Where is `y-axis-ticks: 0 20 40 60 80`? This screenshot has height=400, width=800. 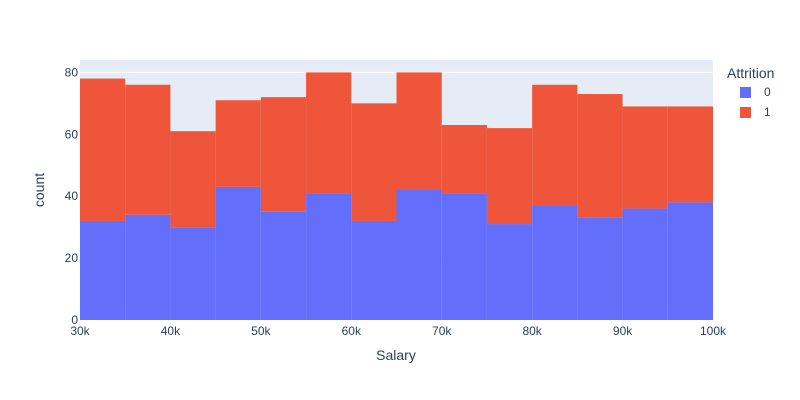
y-axis-ticks: 0 20 40 60 80 is located at coordinates (72, 196).